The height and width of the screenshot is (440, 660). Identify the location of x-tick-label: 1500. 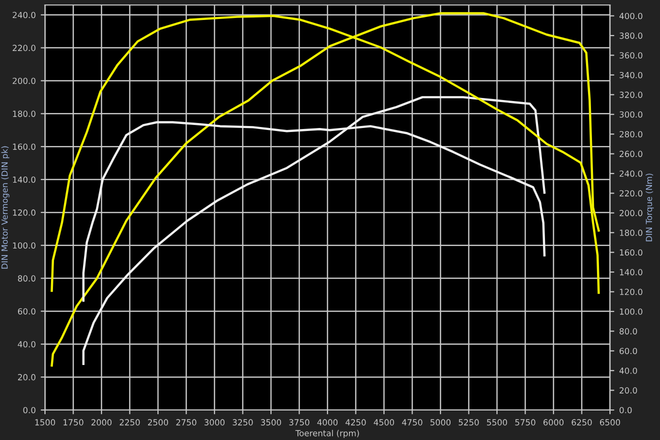
(45, 422).